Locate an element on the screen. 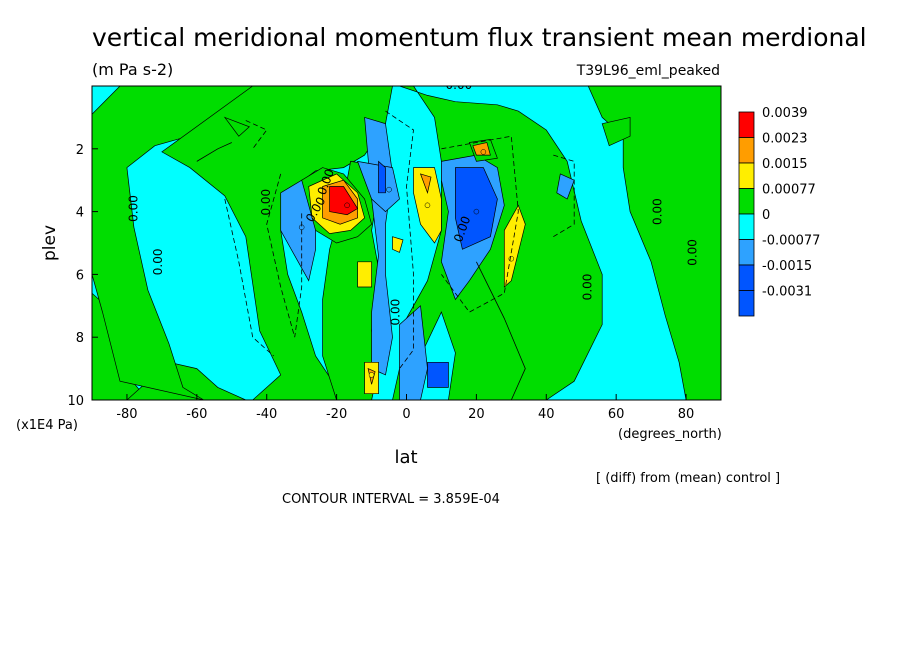 Image resolution: width=904 pixels, height=654 pixels. x-tick-label: 80 is located at coordinates (686, 414).